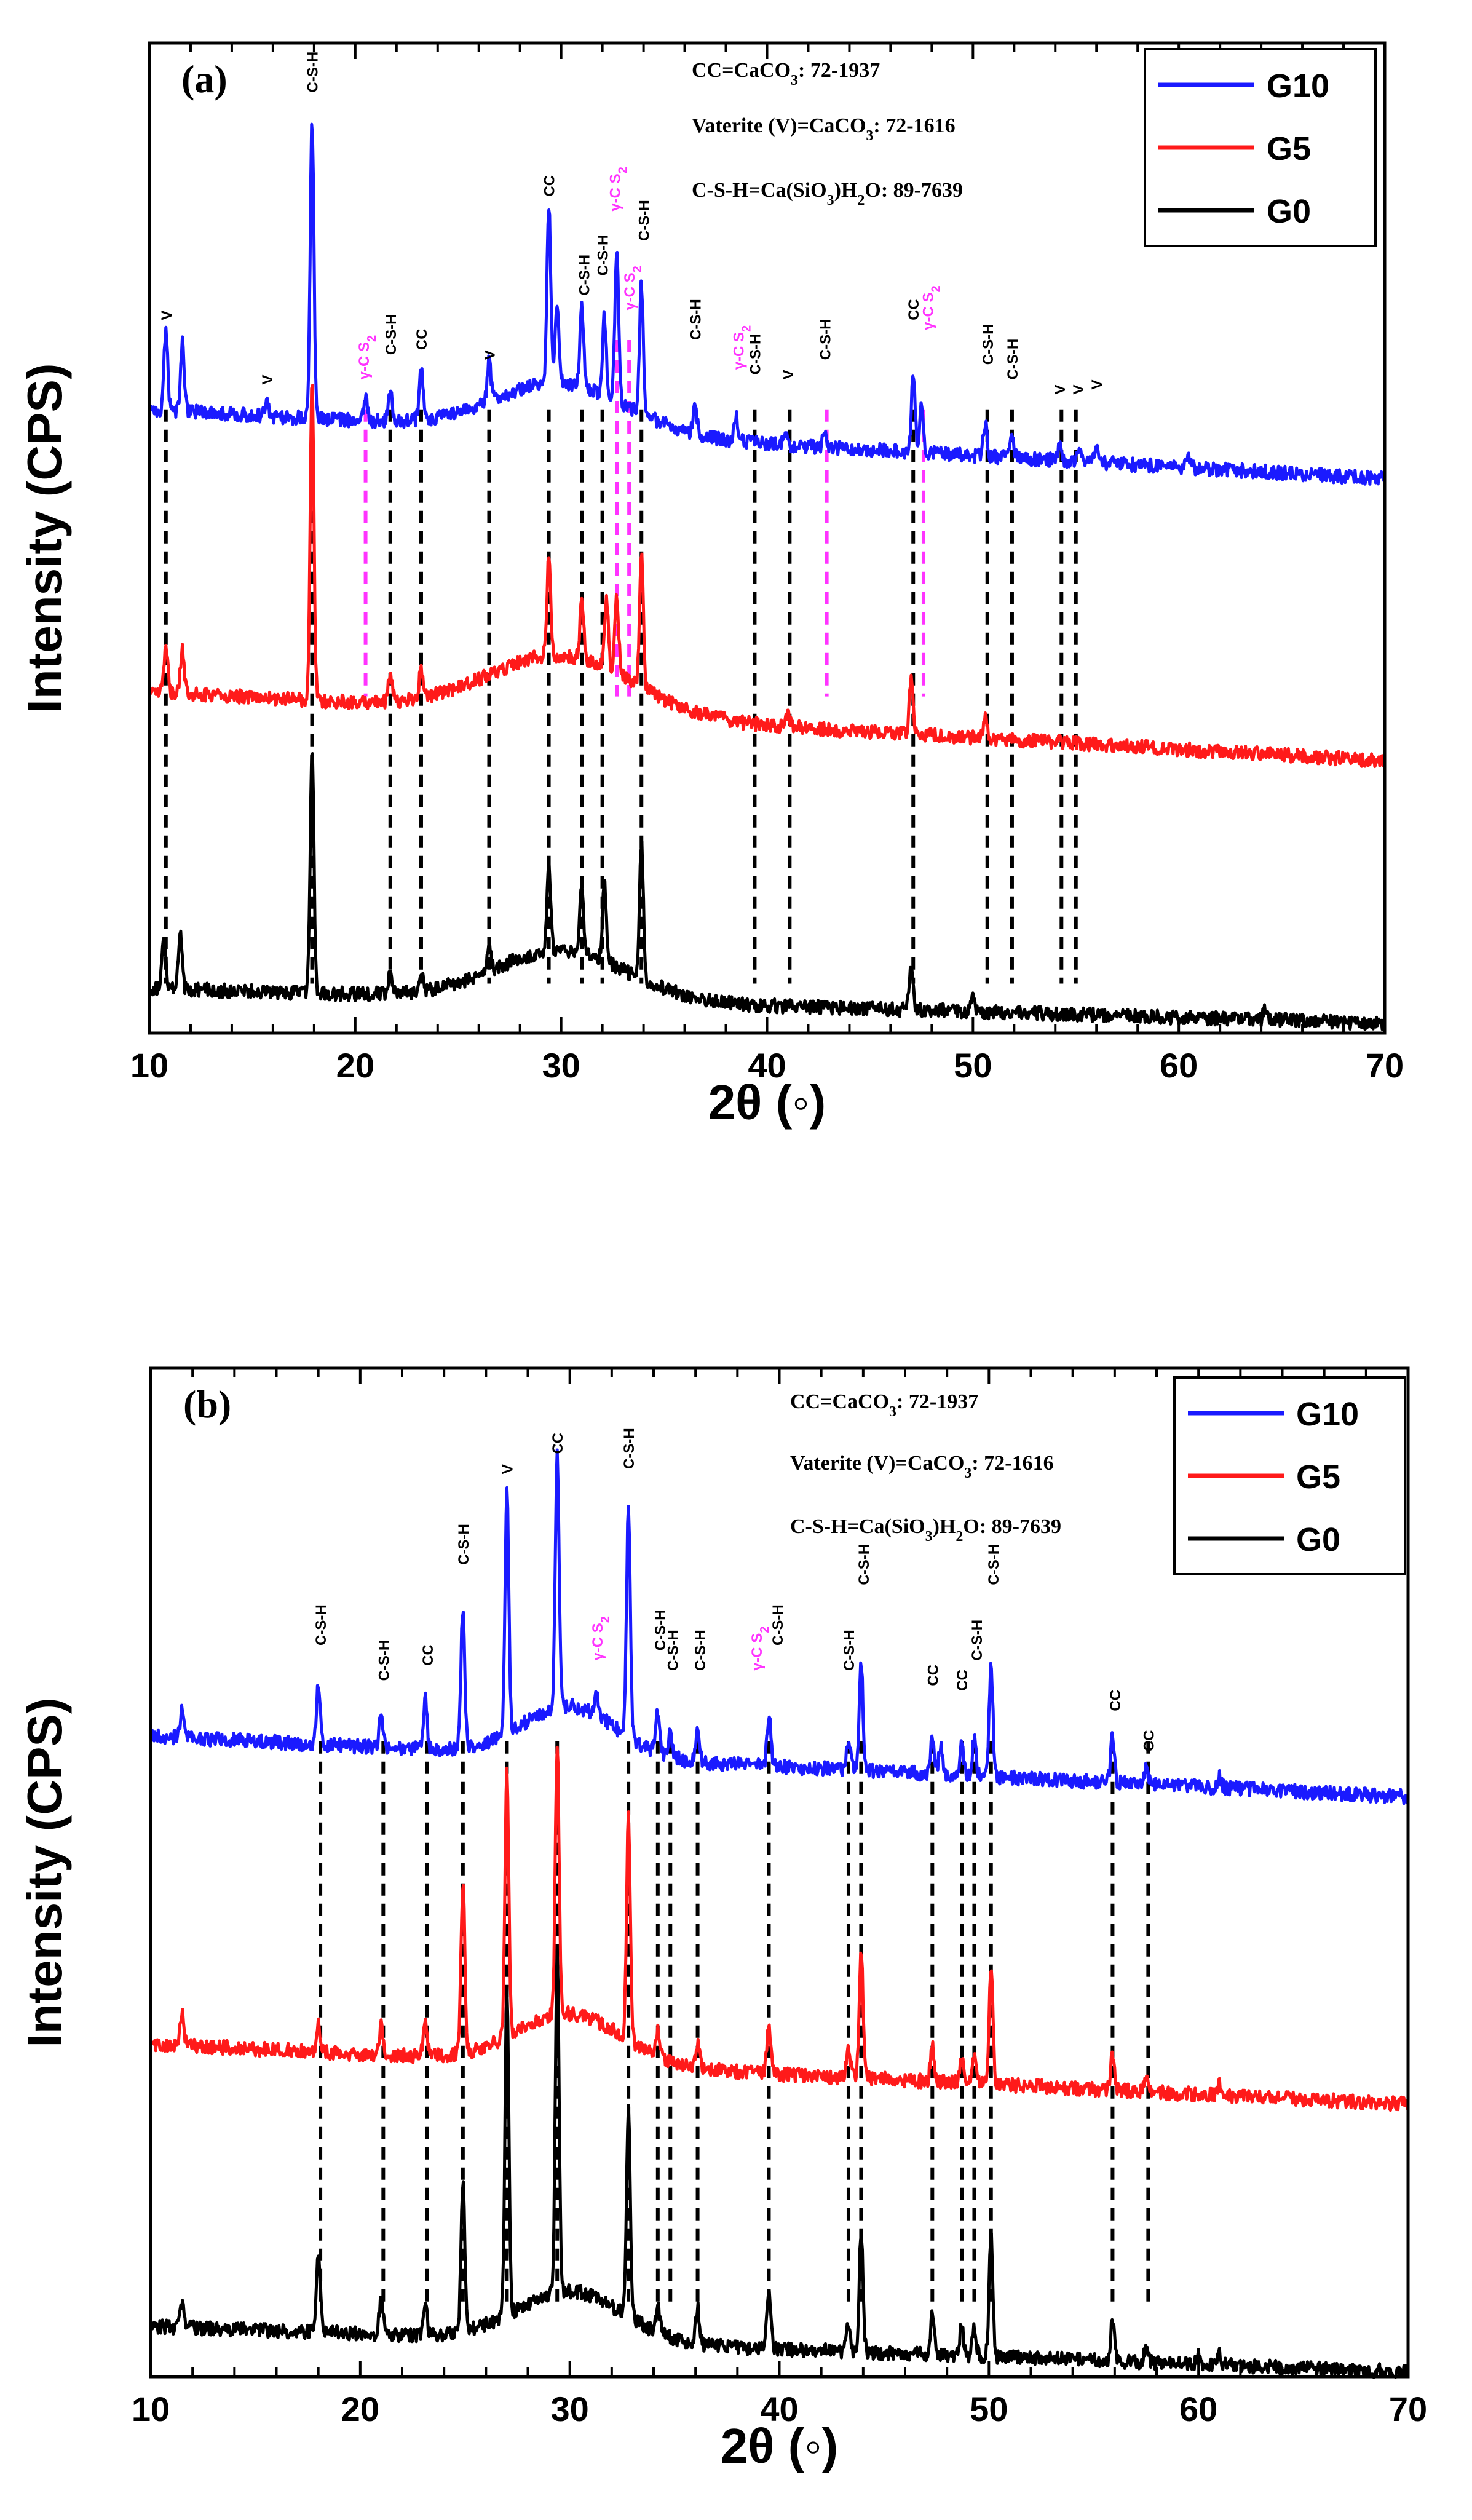 This screenshot has height=2520, width=1472. I want to click on panel-label: (a), so click(204, 79).